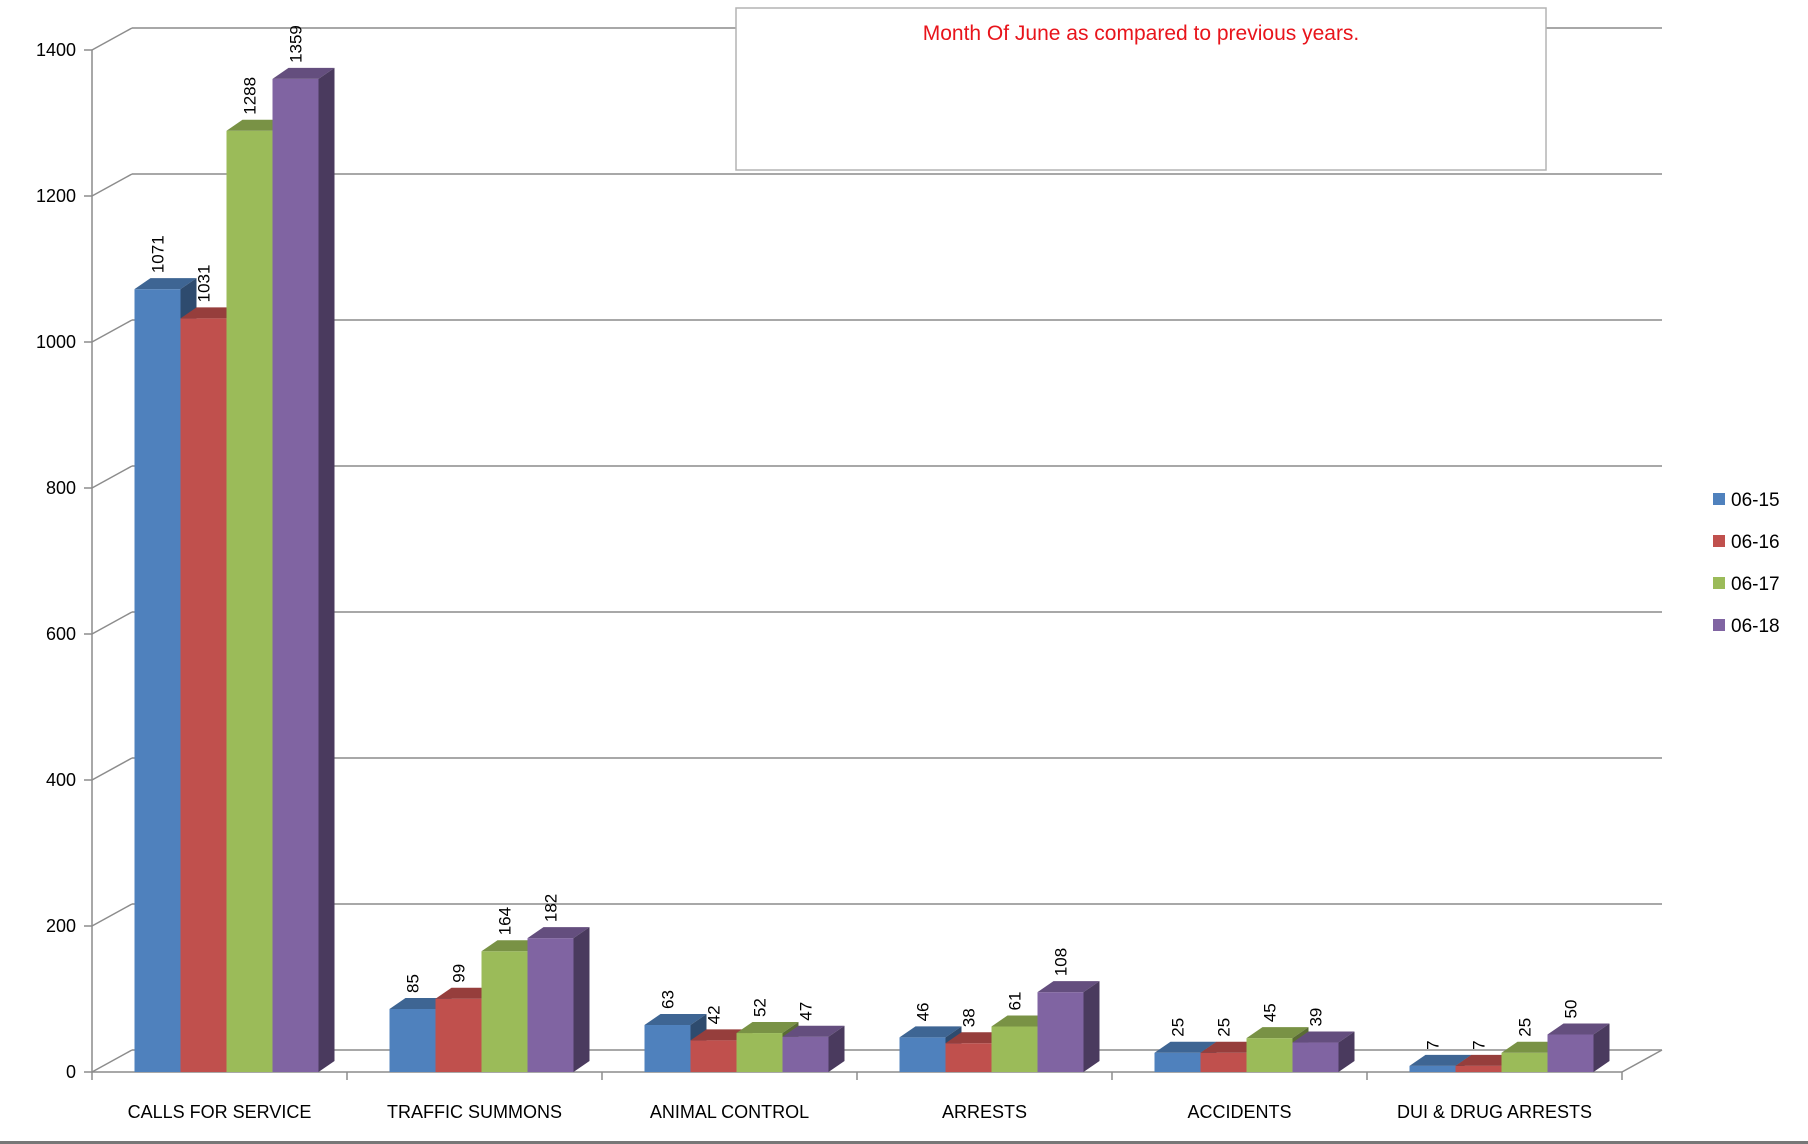 The width and height of the screenshot is (1808, 1144). What do you see at coordinates (551, 908) in the screenshot?
I see `data-label: 182` at bounding box center [551, 908].